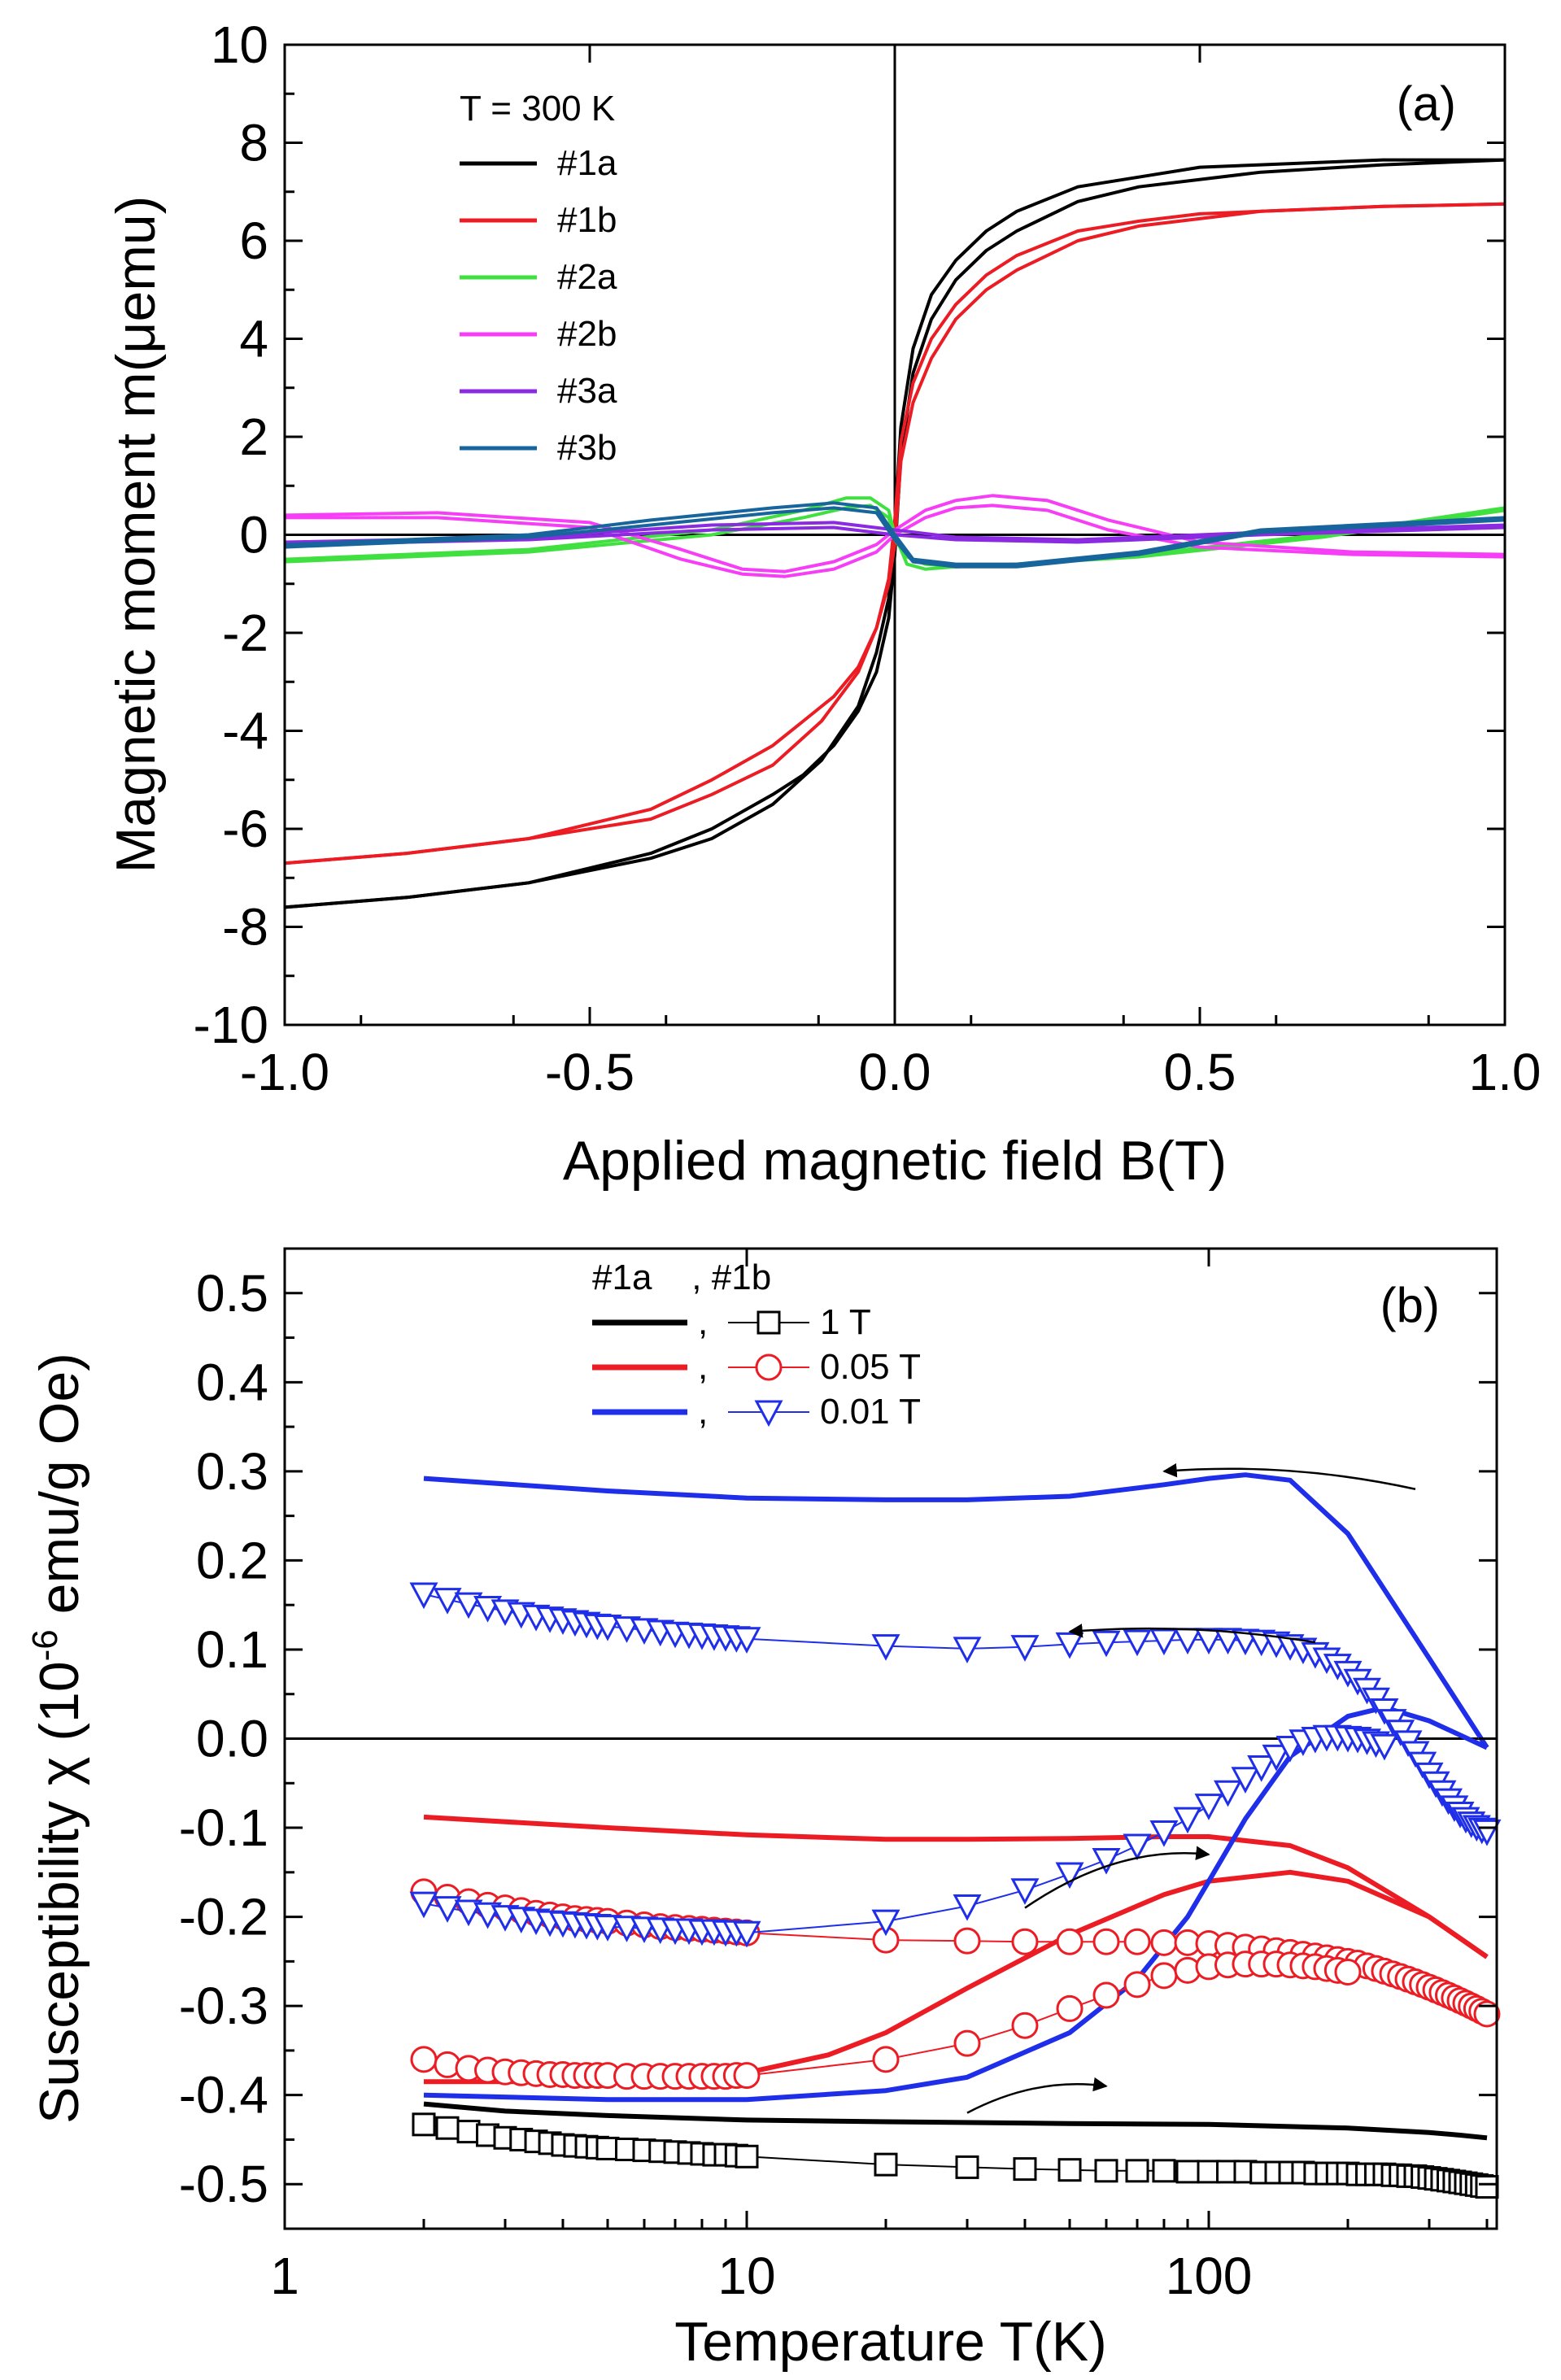  I want to click on b-series-10-connector, so click(904, 1835).